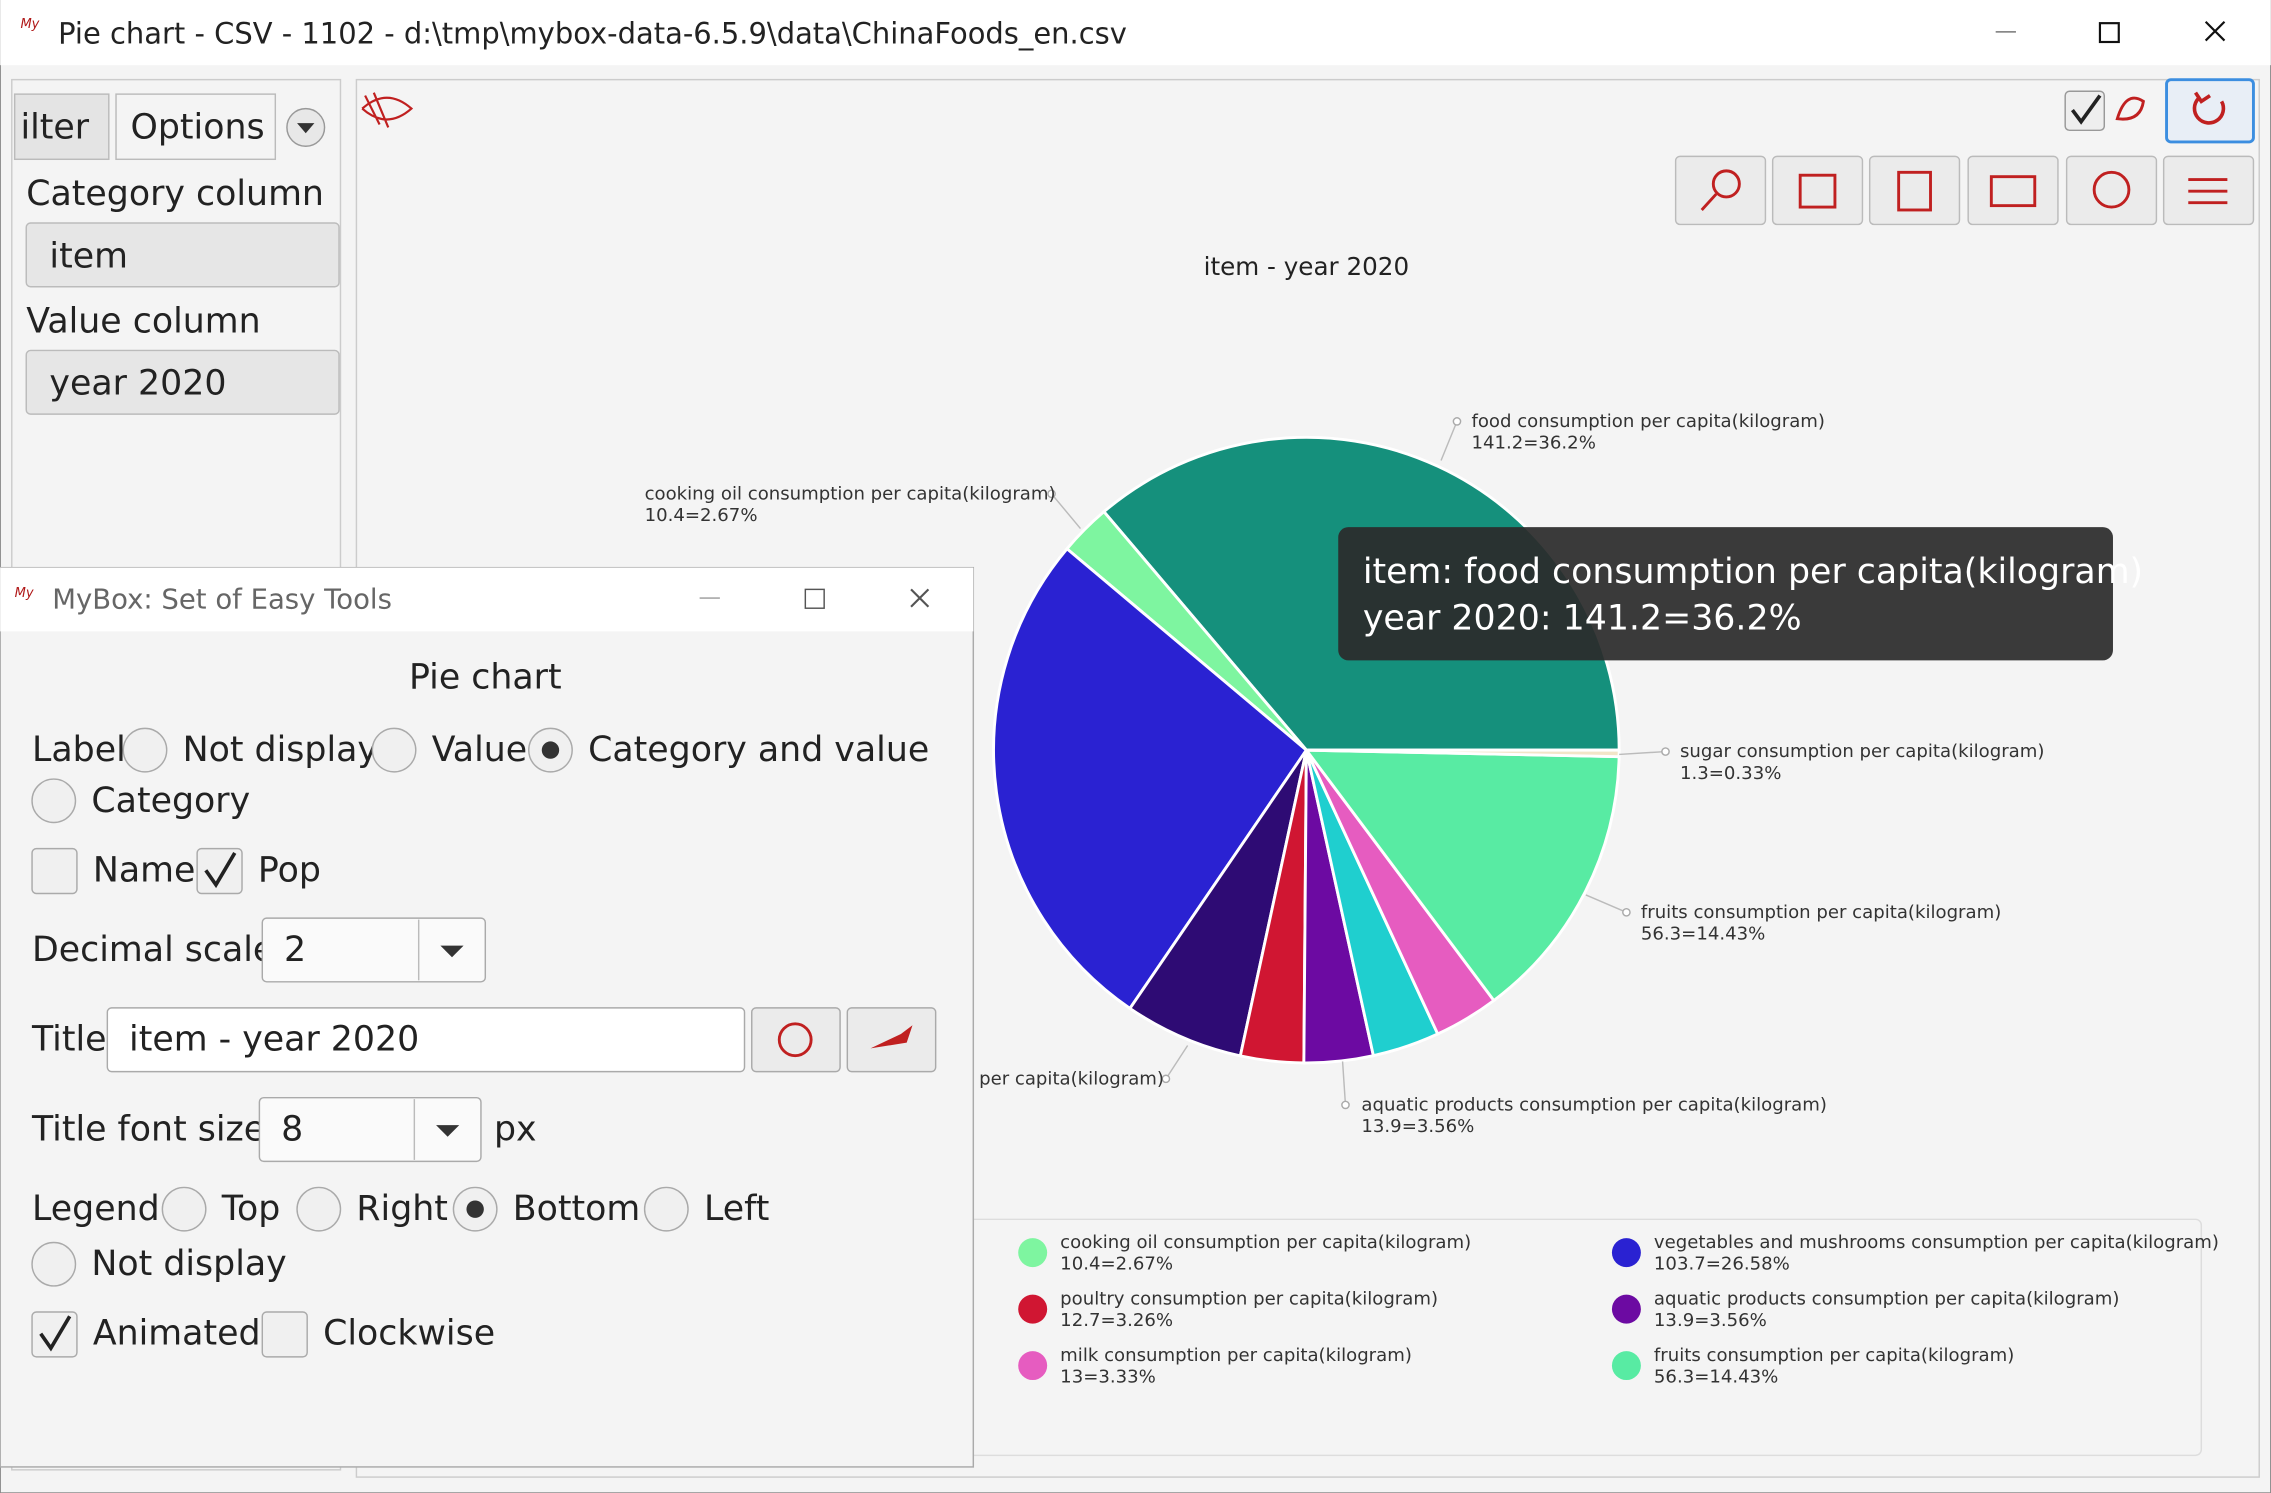 The height and width of the screenshot is (1493, 2271). What do you see at coordinates (24, 593) in the screenshot?
I see `app-icon: My` at bounding box center [24, 593].